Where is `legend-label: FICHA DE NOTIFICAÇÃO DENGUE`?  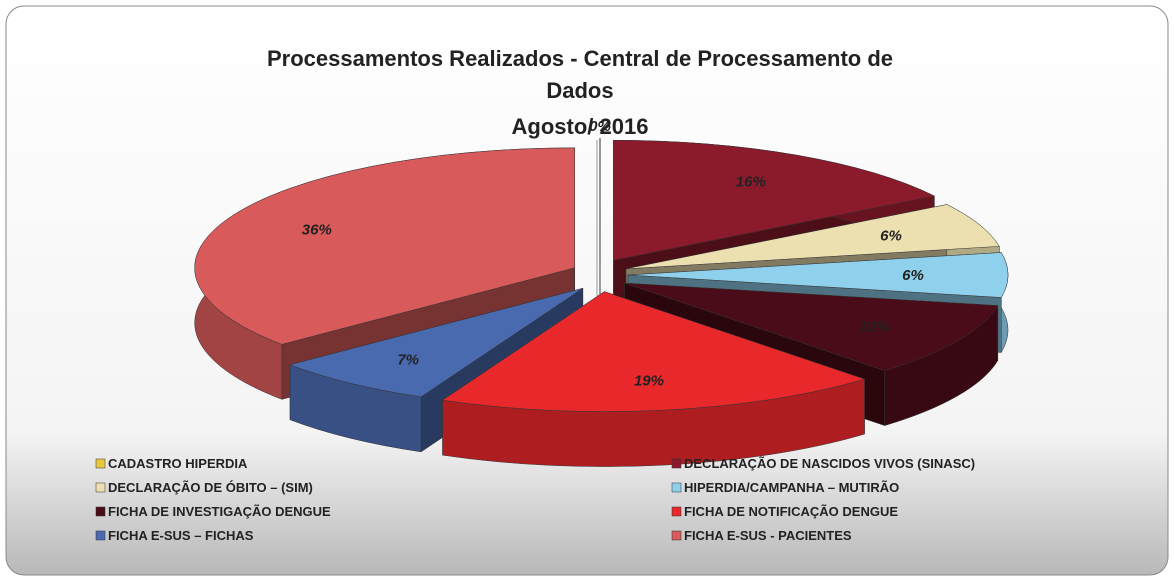 legend-label: FICHA DE NOTIFICAÇÃO DENGUE is located at coordinates (791, 511).